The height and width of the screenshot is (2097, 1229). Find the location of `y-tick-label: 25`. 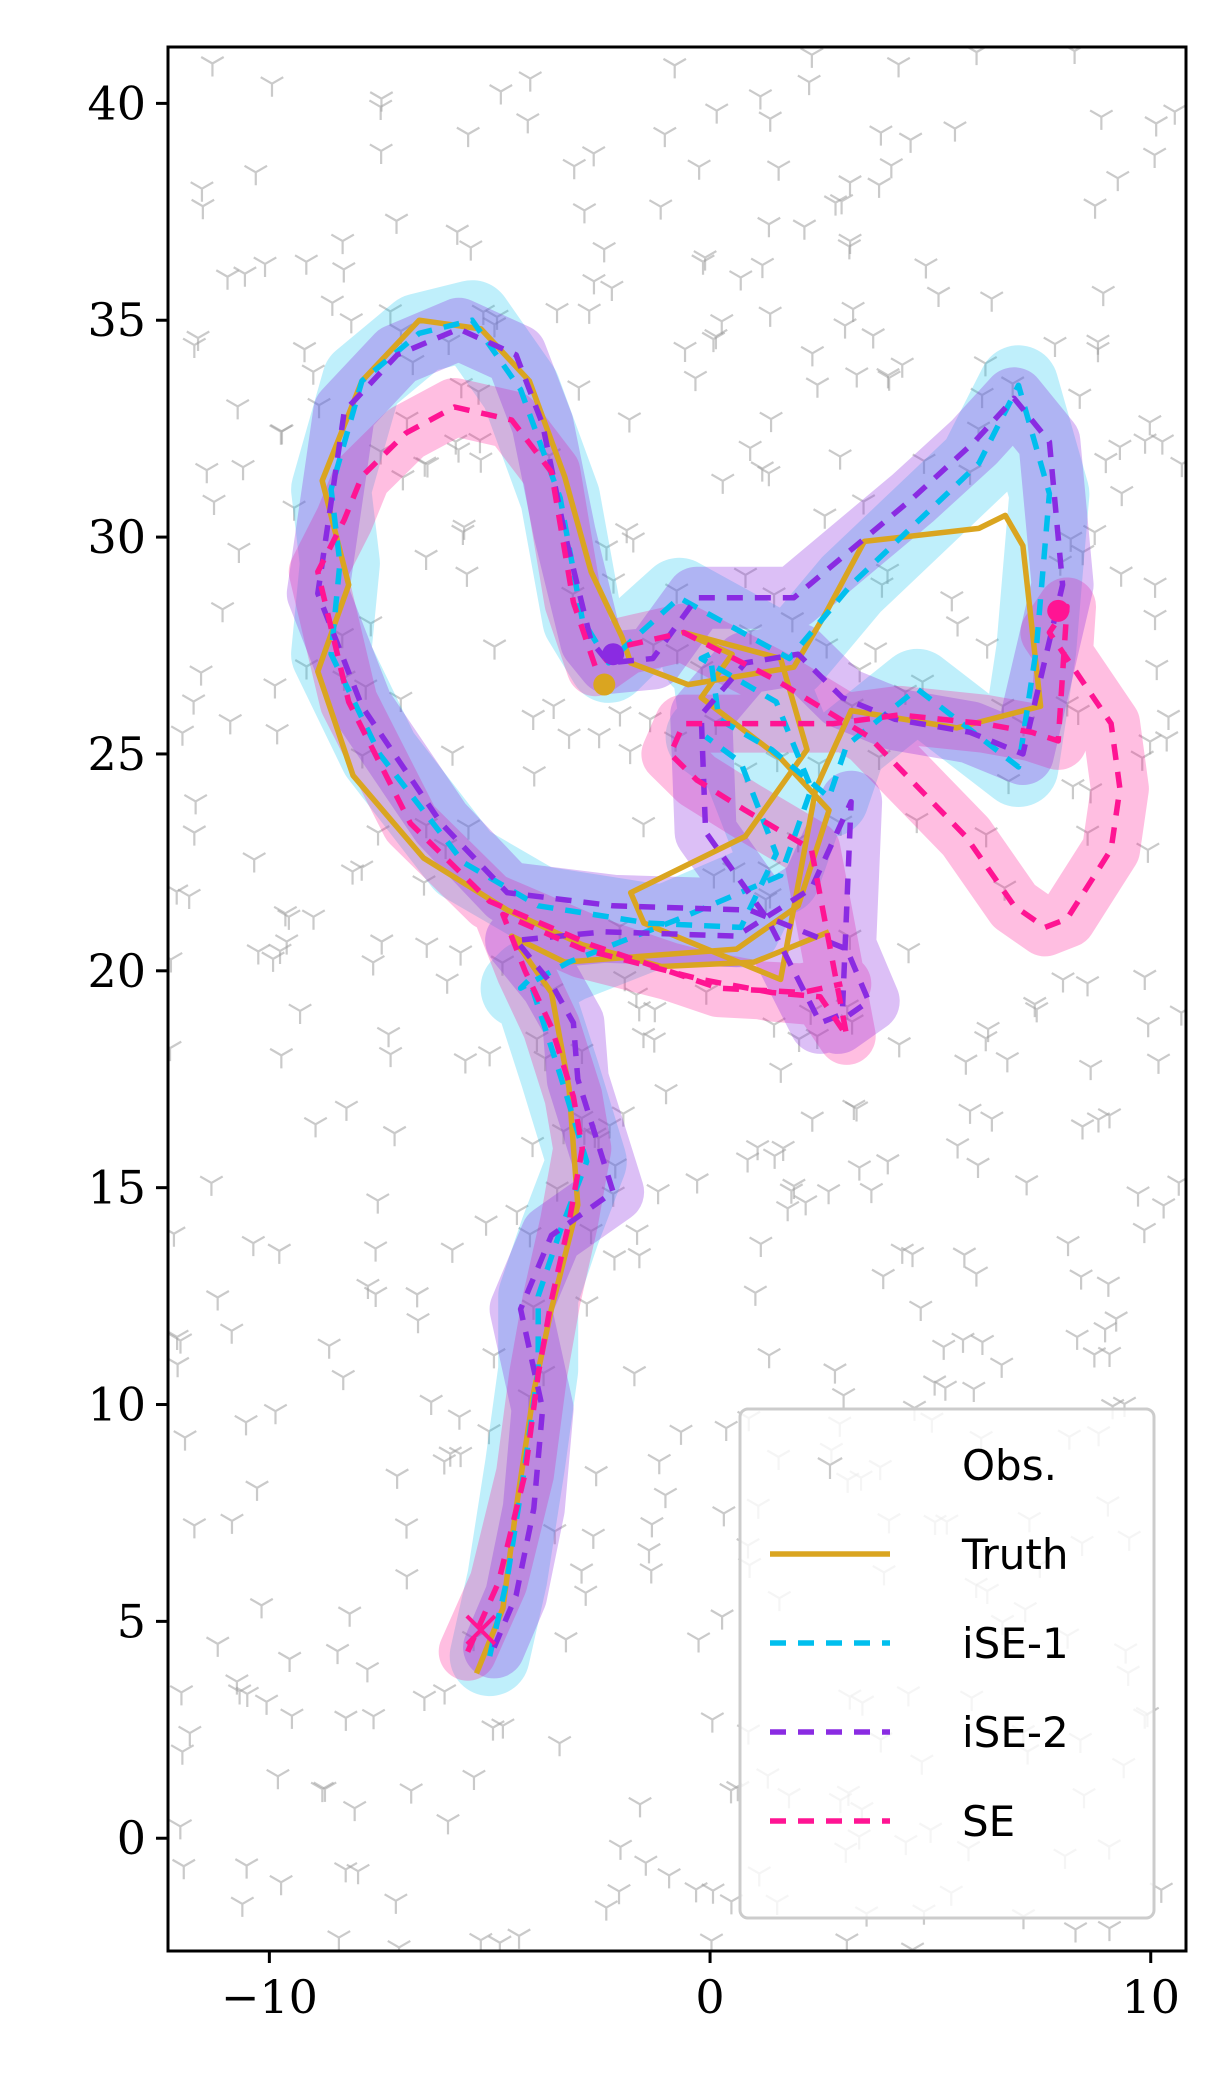

y-tick-label: 25 is located at coordinates (116, 754).